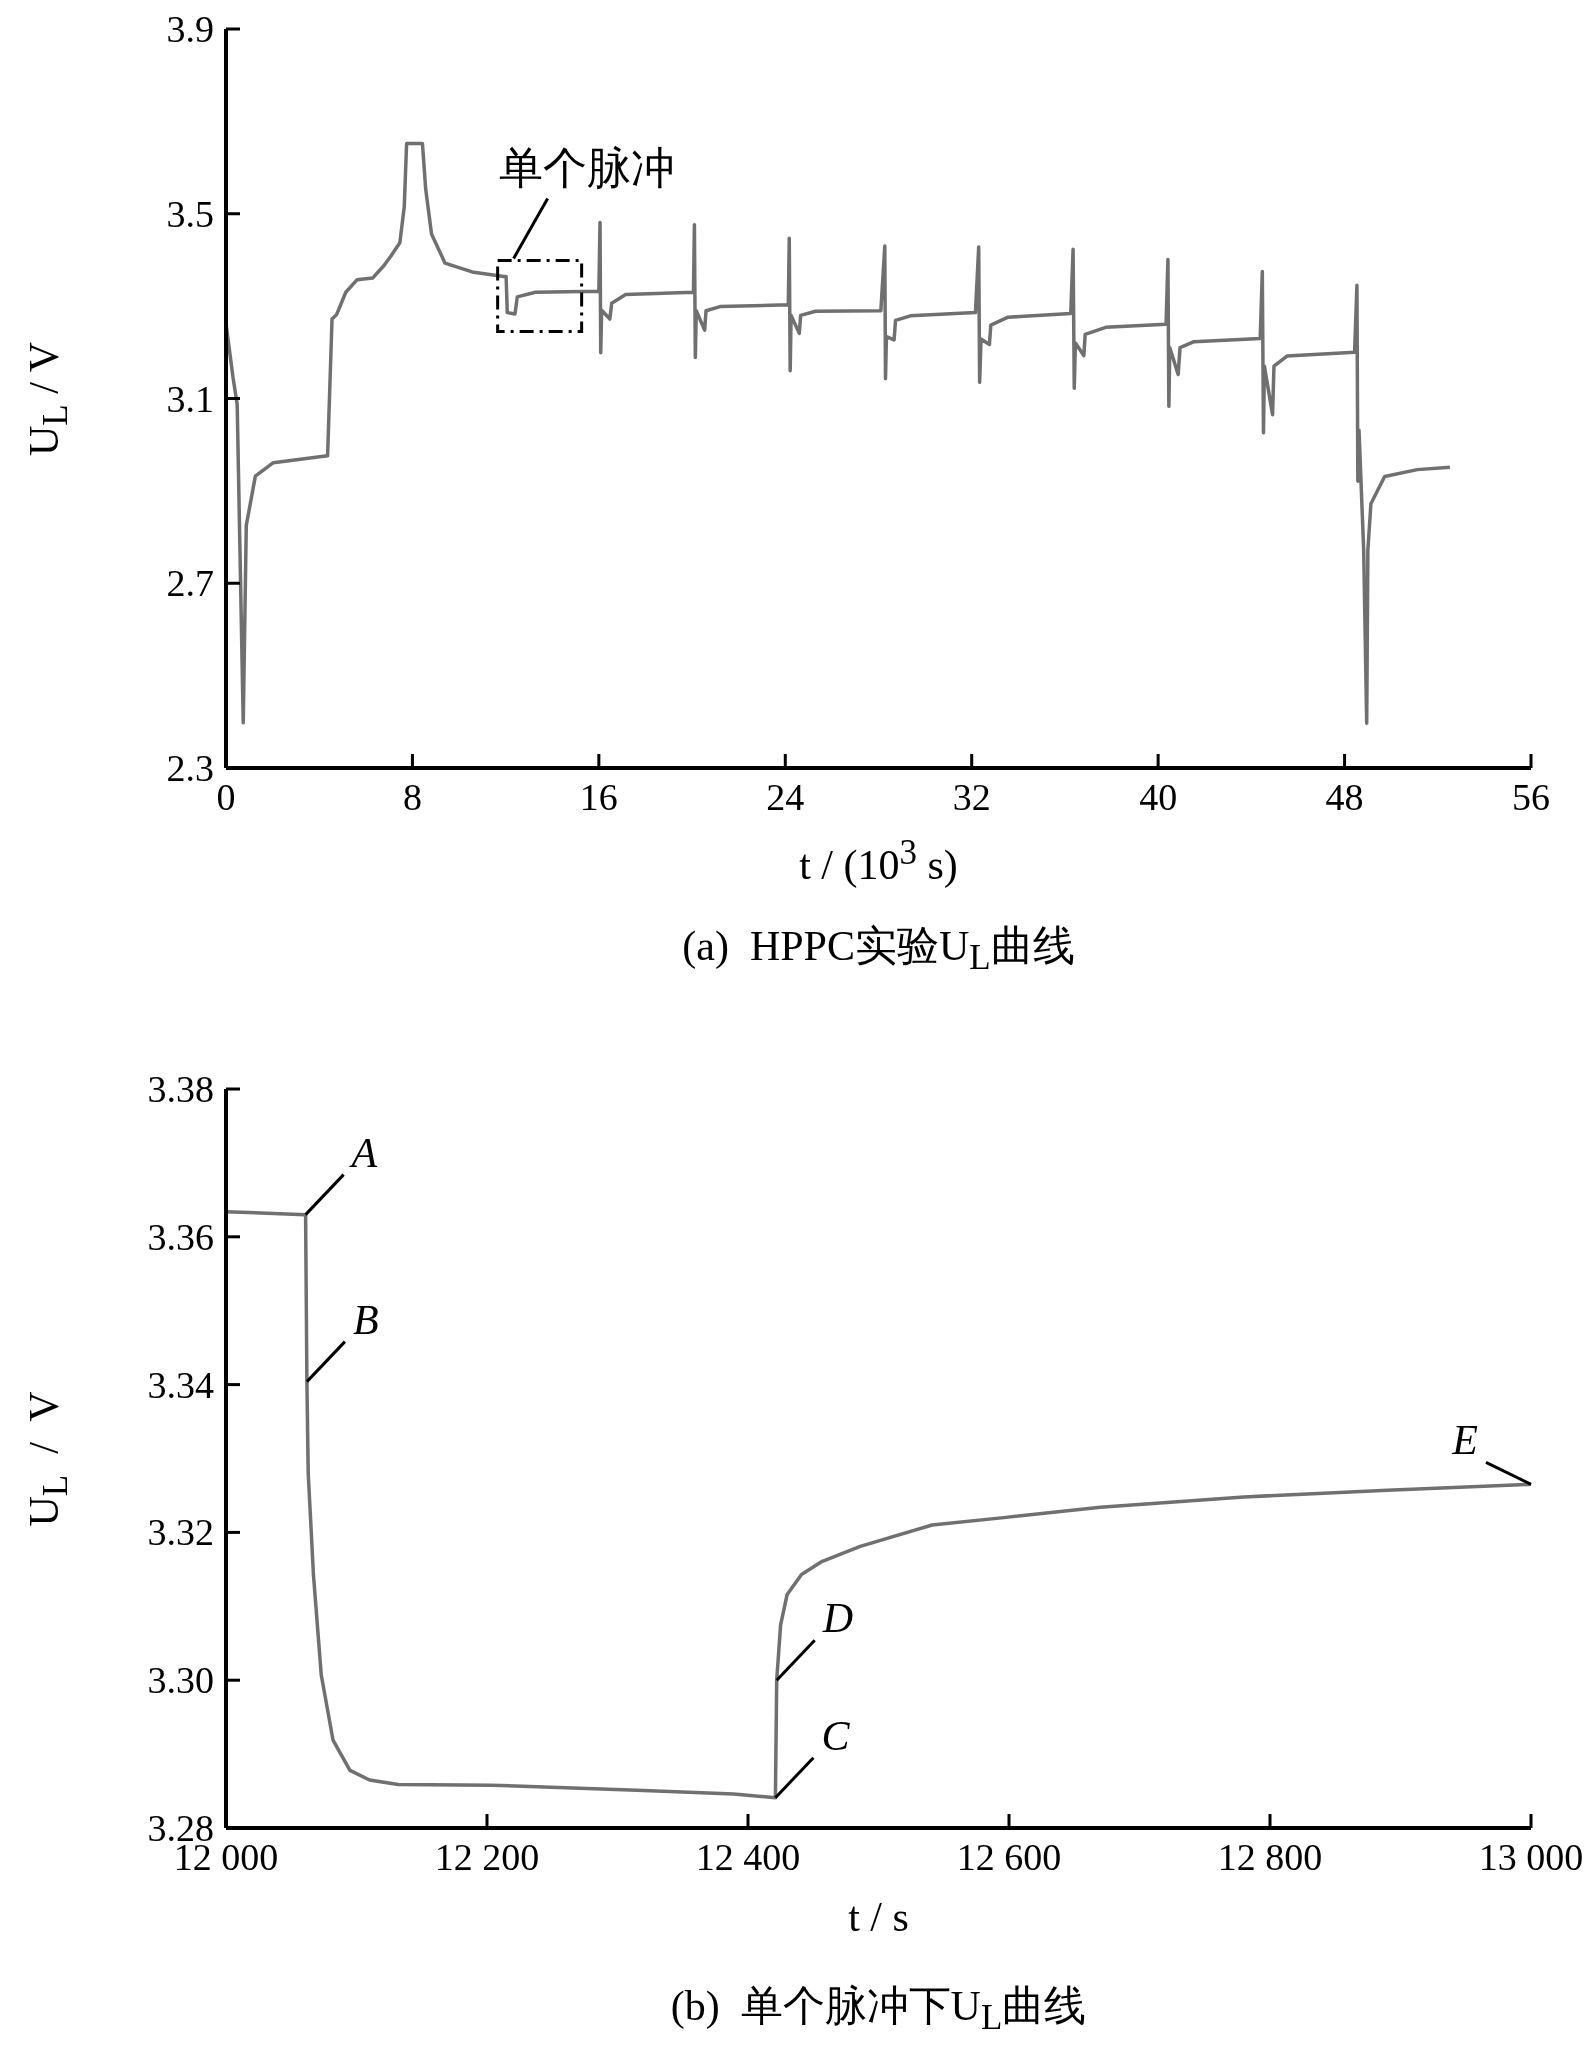 This screenshot has height=2058, width=1589. Describe the element at coordinates (1464, 1440) in the screenshot. I see `annotation: E` at that location.